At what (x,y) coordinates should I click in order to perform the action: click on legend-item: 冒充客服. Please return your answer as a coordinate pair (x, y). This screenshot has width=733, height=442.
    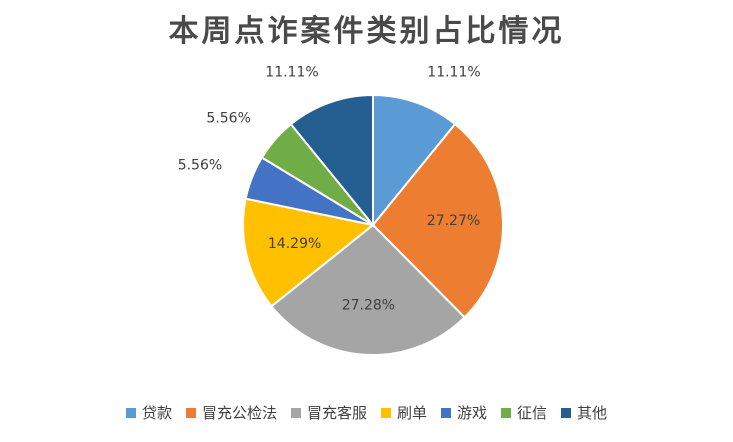
    Looking at the image, I should click on (328, 412).